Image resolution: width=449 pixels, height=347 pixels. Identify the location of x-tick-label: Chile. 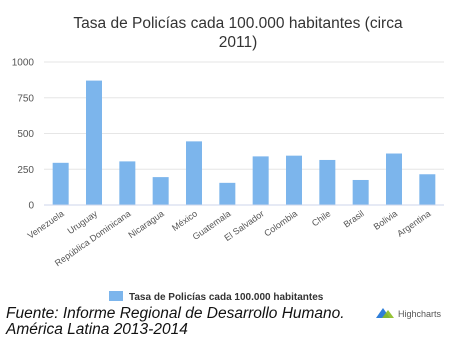
(321, 218).